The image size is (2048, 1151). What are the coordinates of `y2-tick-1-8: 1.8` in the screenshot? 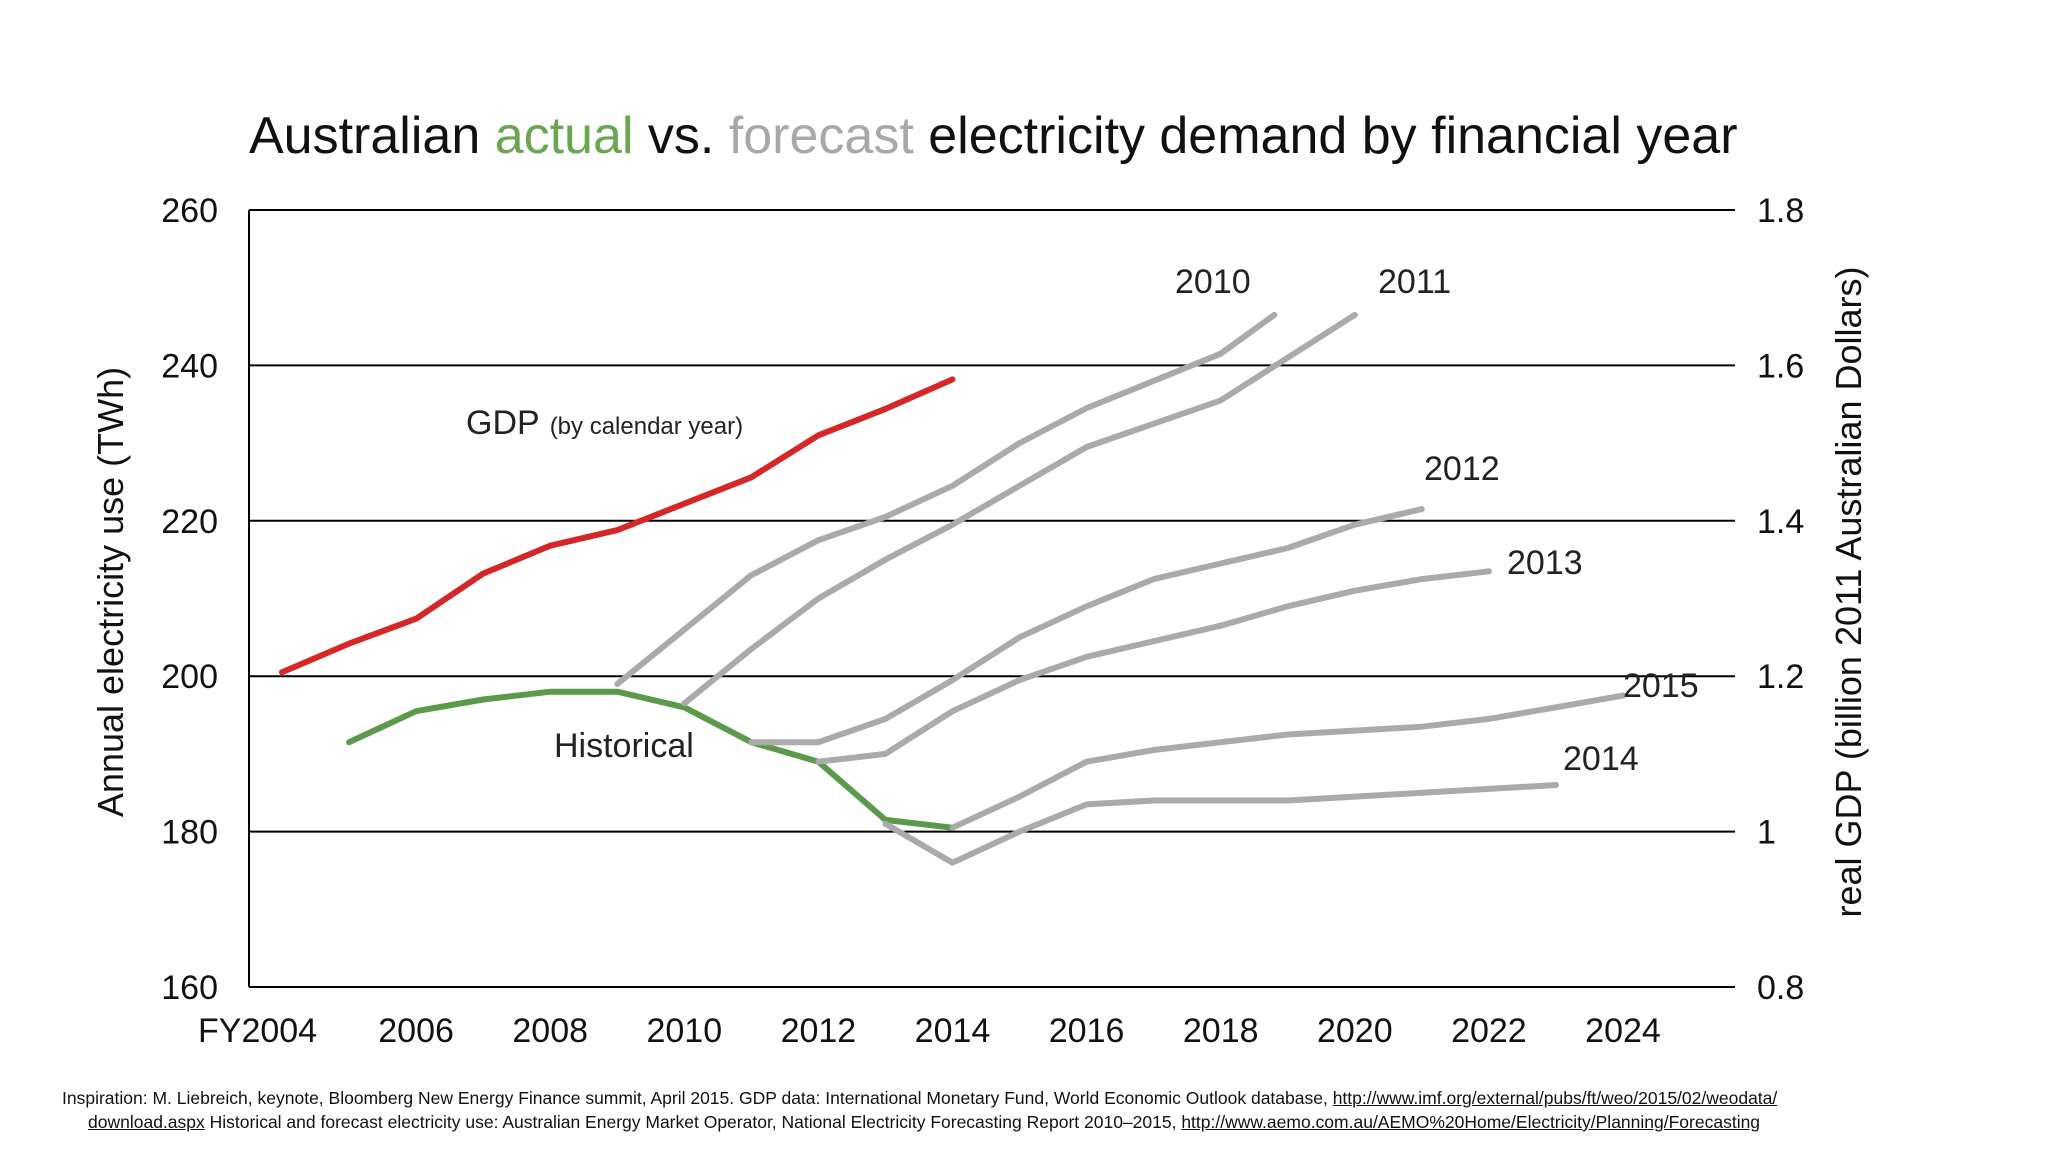 It's located at (1780, 211).